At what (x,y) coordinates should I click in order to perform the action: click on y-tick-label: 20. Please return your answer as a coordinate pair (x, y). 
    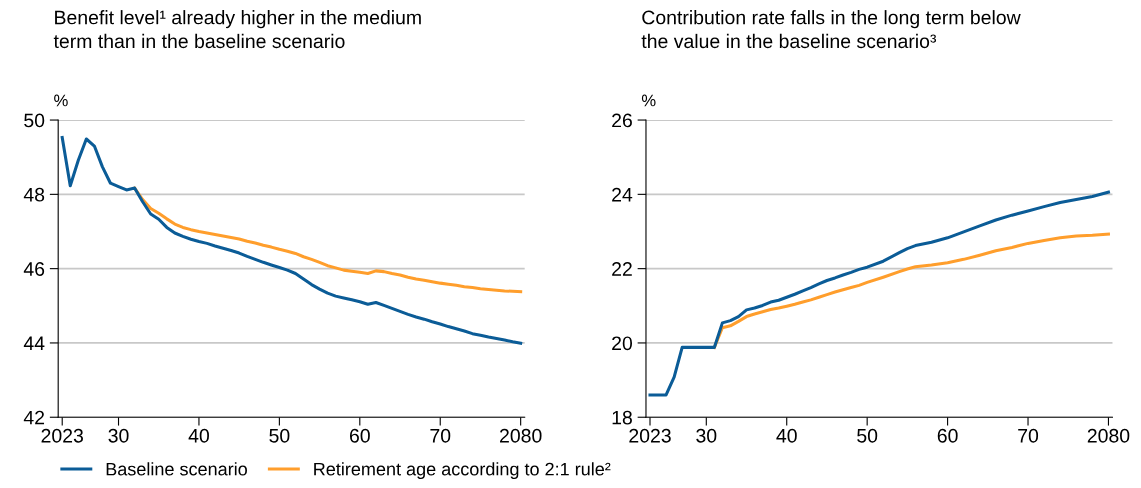
    Looking at the image, I should click on (622, 343).